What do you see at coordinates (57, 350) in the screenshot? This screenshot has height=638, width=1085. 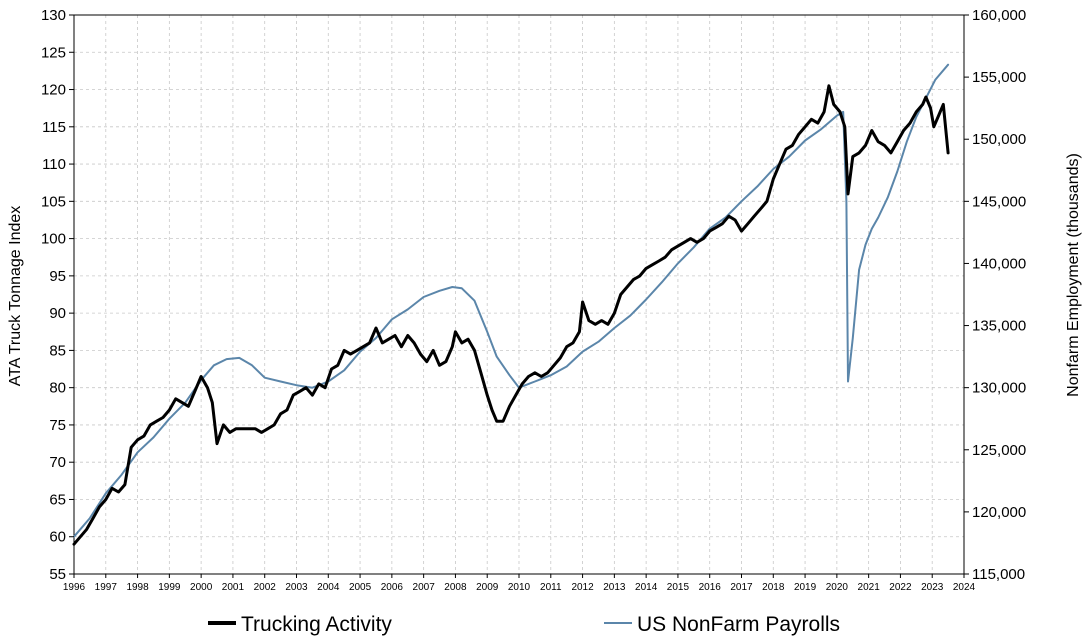 I see `left-tick-label: 85` at bounding box center [57, 350].